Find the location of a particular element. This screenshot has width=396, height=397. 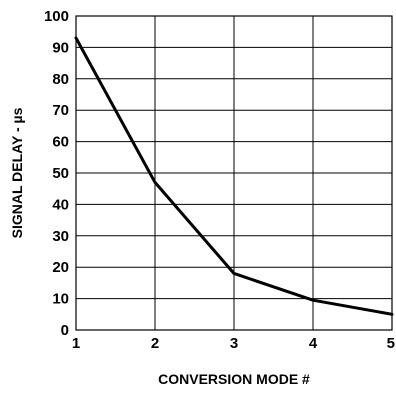

y-tick-label: 20 is located at coordinates (60, 267).